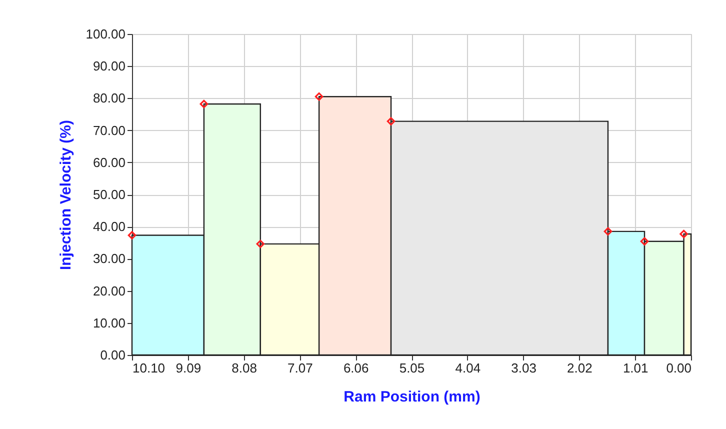  What do you see at coordinates (109, 322) in the screenshot?
I see `y-tick-label: 10.00` at bounding box center [109, 322].